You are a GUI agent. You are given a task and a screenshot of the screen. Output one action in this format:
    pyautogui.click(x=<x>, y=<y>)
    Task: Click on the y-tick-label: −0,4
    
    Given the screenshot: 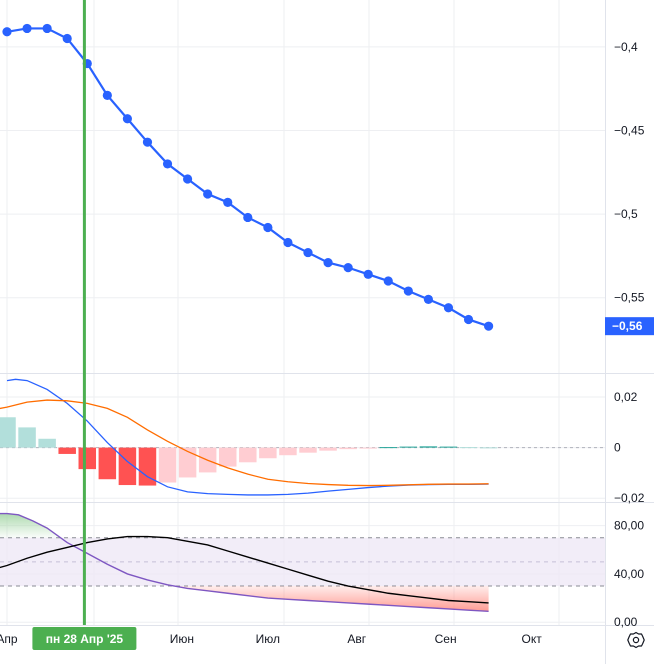 What is the action you would take?
    pyautogui.click(x=626, y=47)
    